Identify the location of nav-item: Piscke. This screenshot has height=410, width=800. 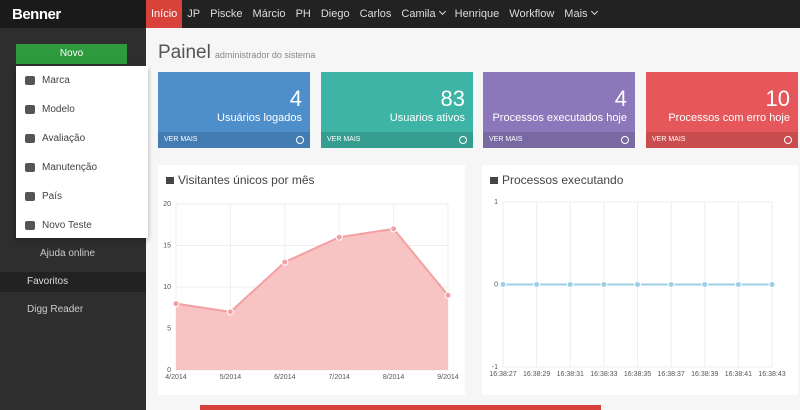
(226, 14).